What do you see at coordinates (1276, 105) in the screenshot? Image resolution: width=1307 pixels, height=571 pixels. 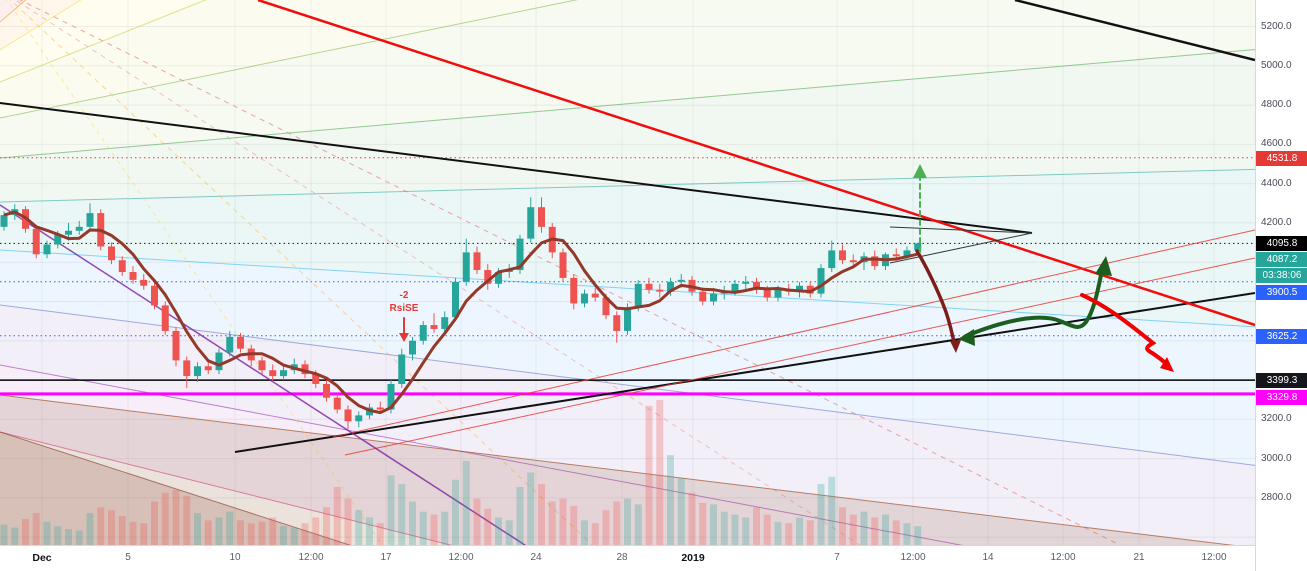 I see `price-tick-label: 4800.0` at bounding box center [1276, 105].